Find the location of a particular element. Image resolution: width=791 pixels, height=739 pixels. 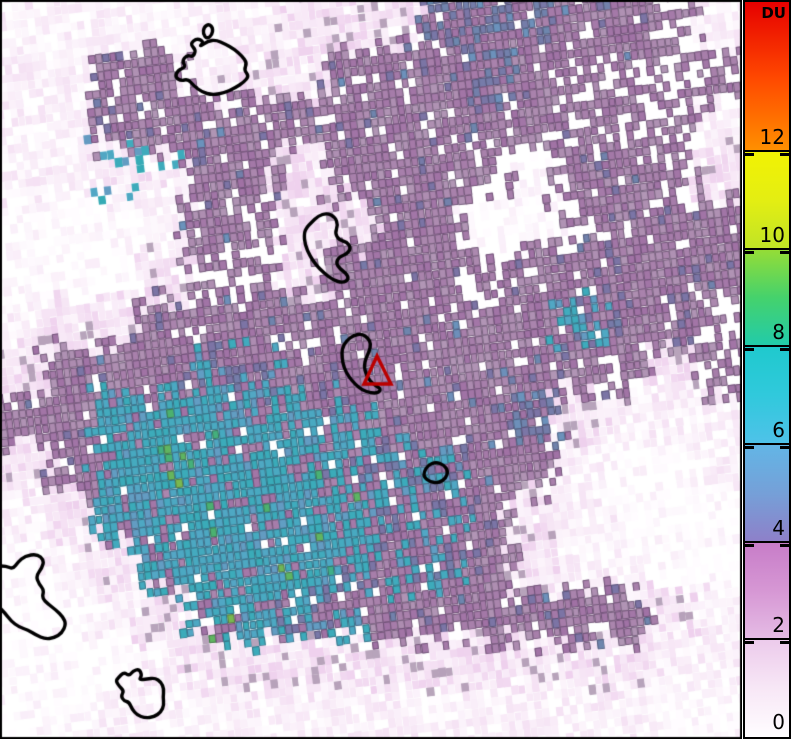

colorbar-gradient is located at coordinates (767, 369).